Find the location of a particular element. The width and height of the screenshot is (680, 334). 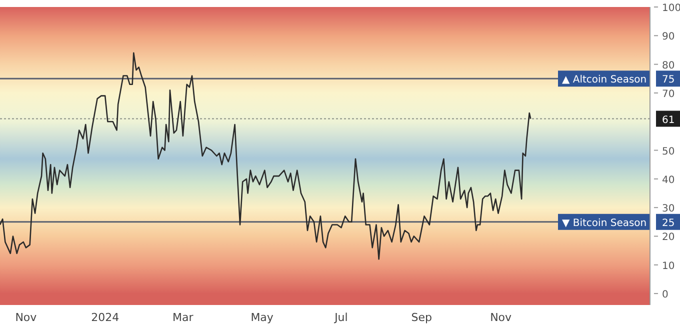

y-tick-label: 61 is located at coordinates (668, 120).